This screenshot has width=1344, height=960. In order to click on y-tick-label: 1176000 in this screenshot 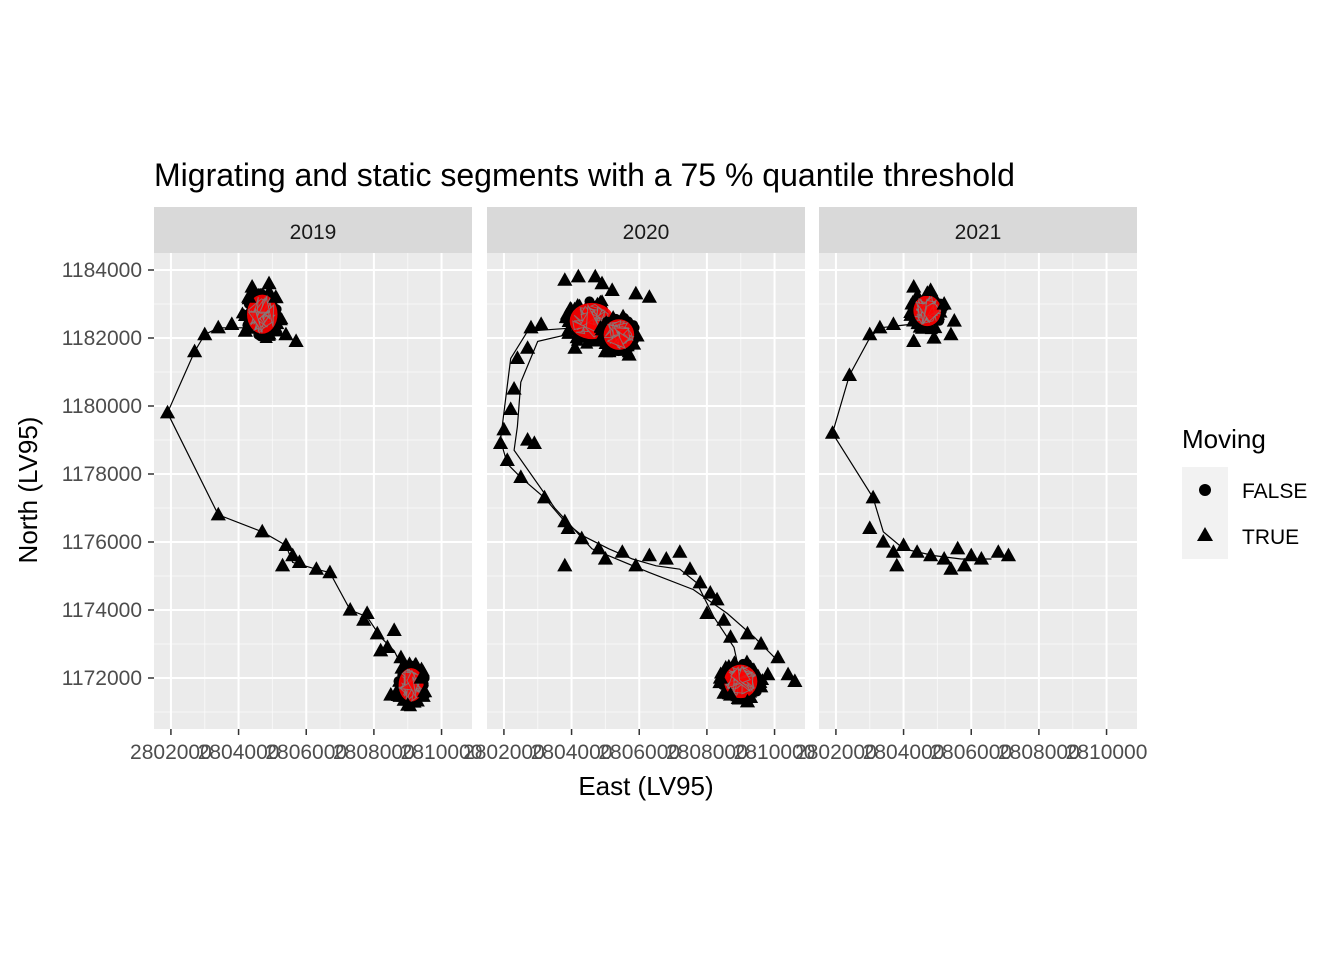, I will do `click(102, 542)`.